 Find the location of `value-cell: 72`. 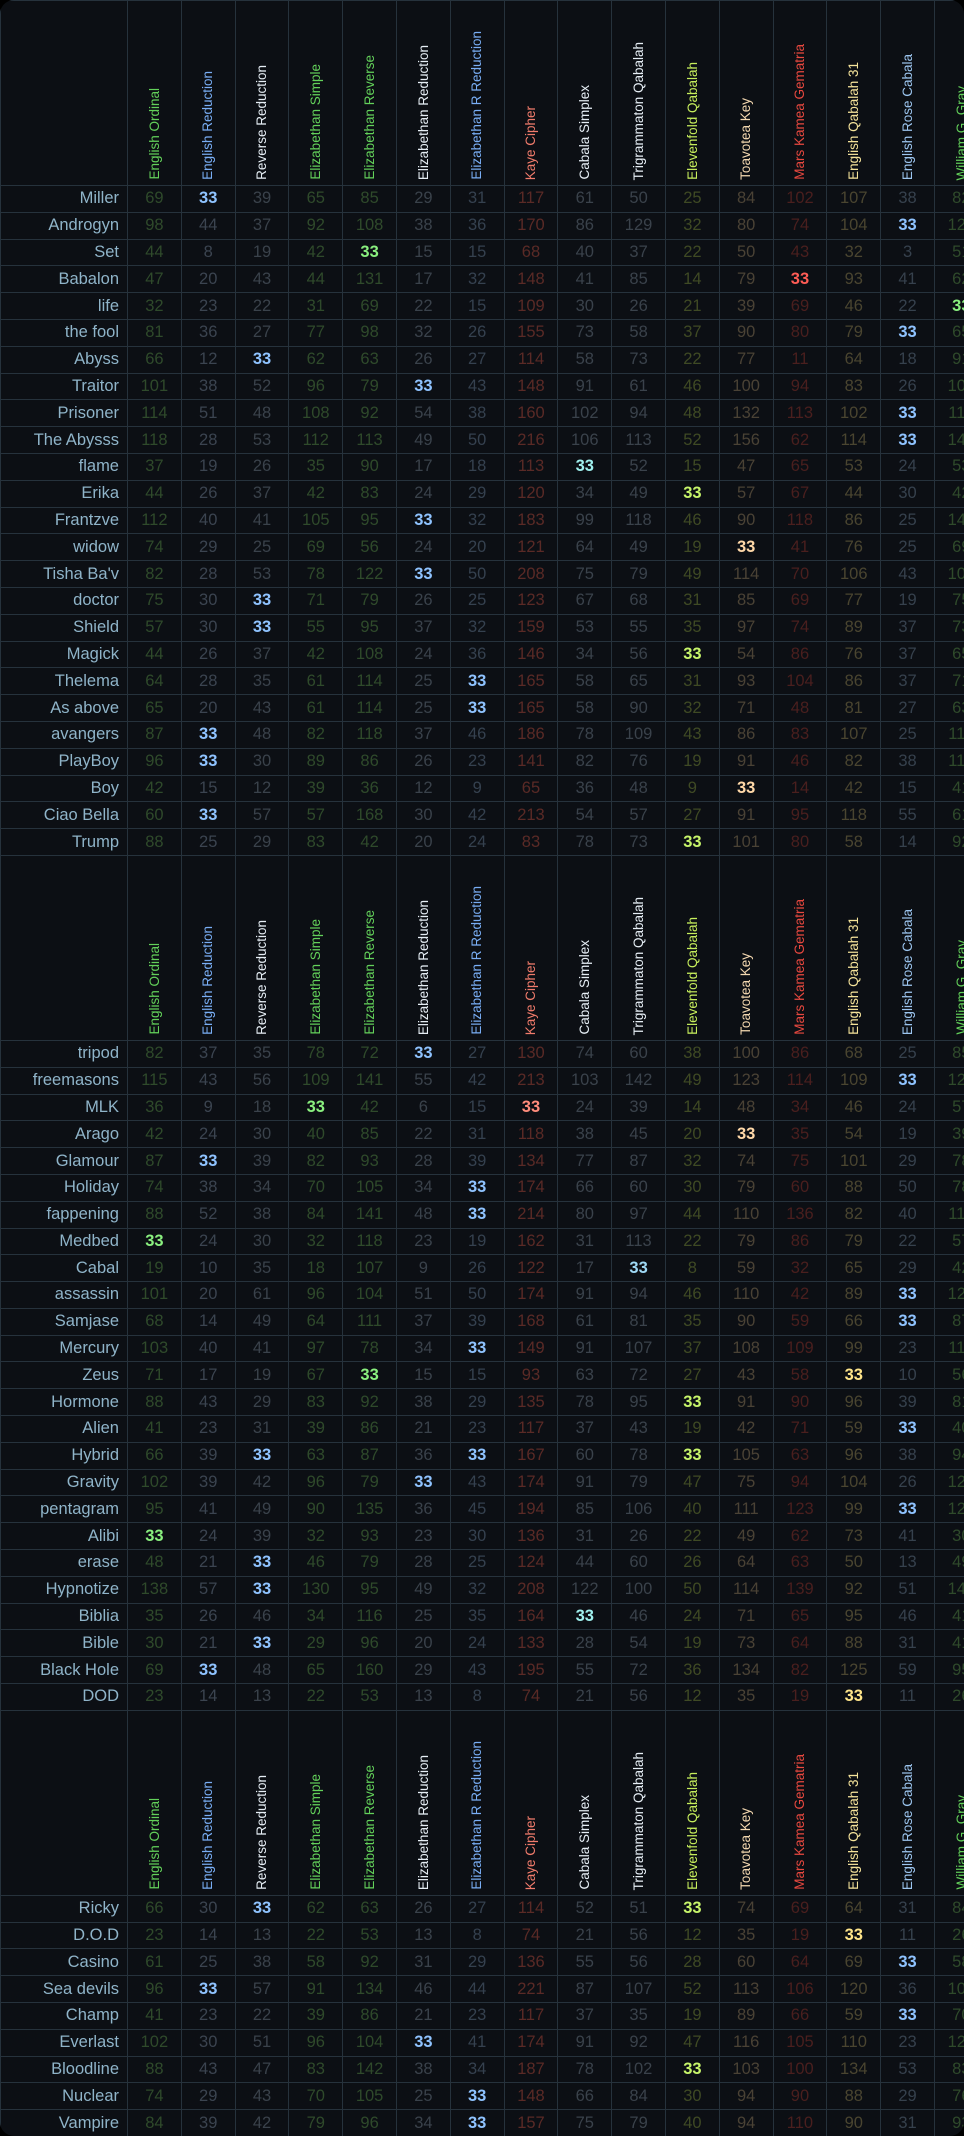

value-cell: 72 is located at coordinates (638, 1670).